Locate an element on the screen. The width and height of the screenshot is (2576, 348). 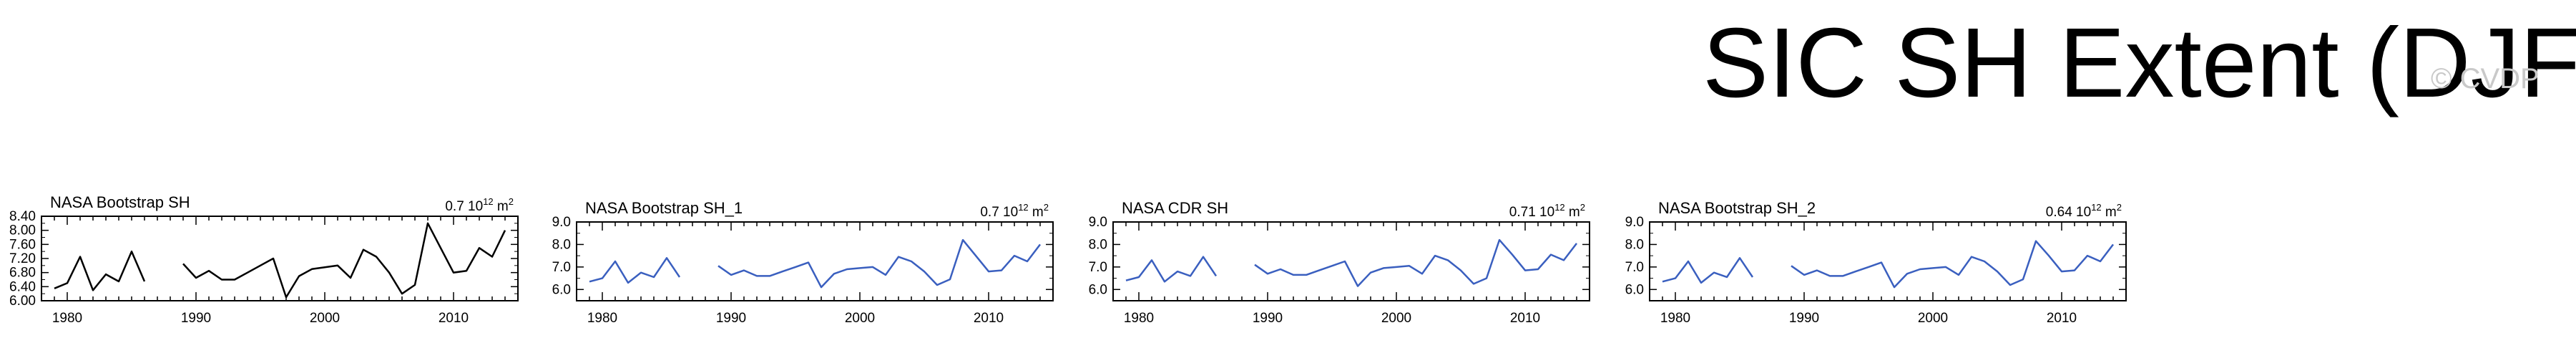
y-tick-label: 6.40 is located at coordinates (22, 286).